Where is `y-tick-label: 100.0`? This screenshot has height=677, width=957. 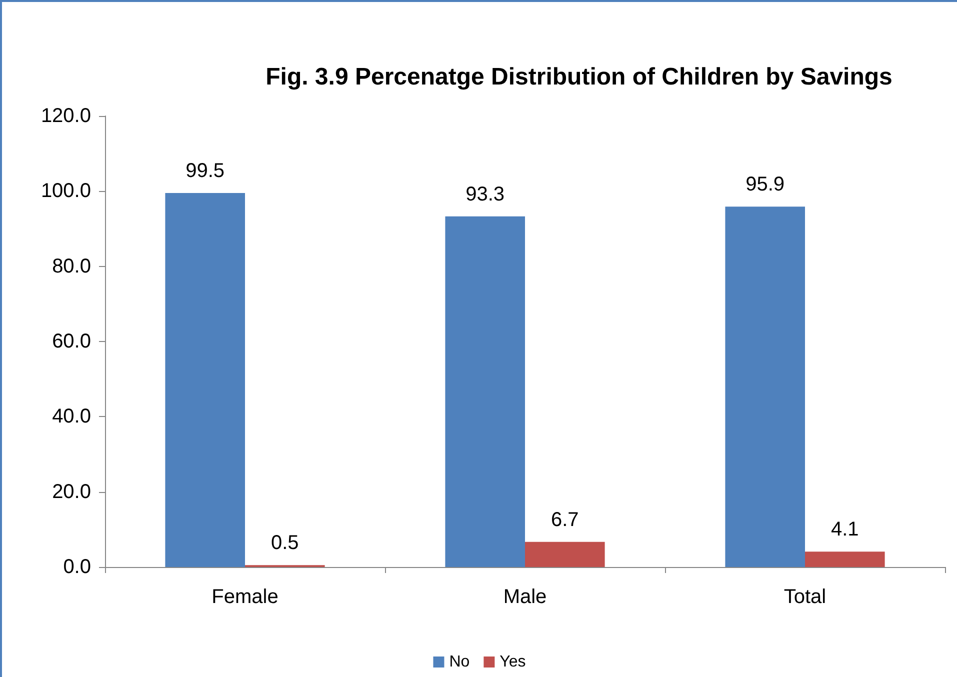
y-tick-label: 100.0 is located at coordinates (65, 191).